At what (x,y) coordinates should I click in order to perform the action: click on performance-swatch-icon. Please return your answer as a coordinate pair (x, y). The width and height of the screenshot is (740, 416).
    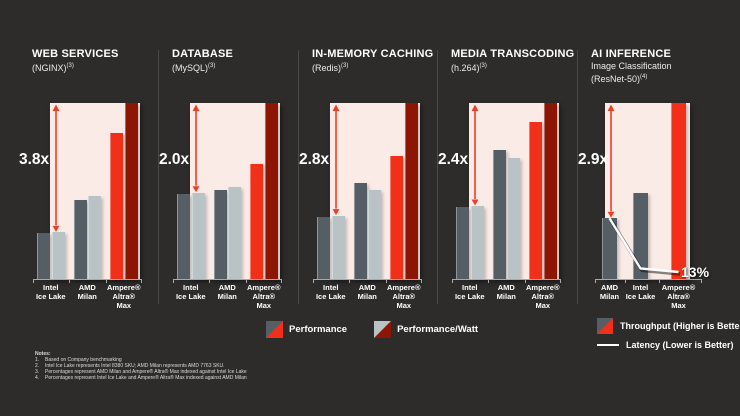
    Looking at the image, I should click on (274, 329).